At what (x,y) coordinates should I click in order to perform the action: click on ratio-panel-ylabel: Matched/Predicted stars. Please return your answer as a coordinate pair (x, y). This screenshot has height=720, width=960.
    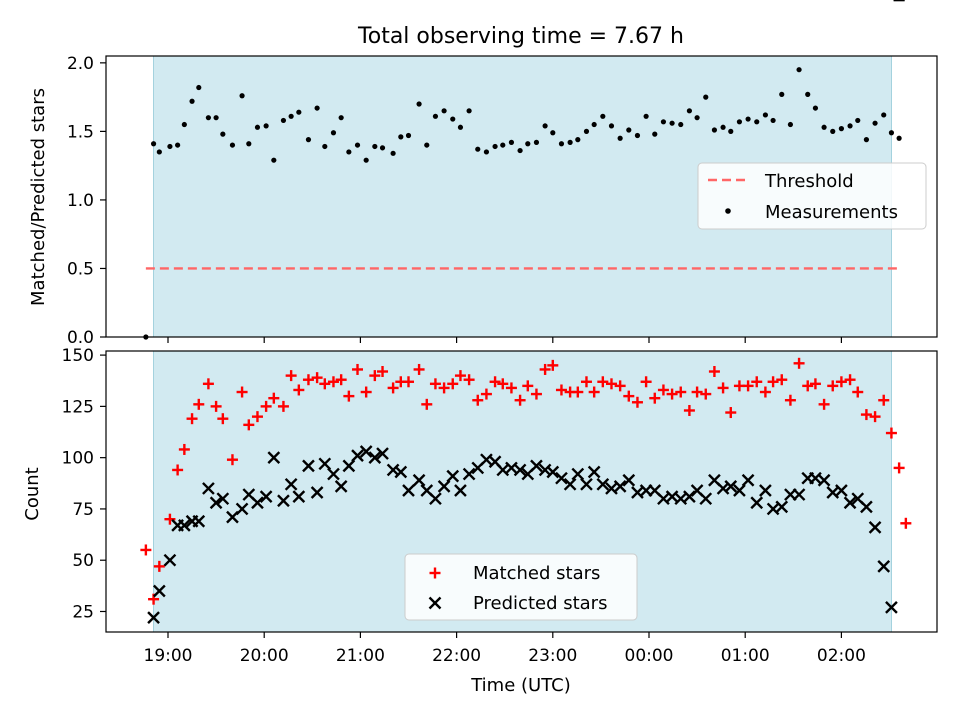
    Looking at the image, I should click on (38, 197).